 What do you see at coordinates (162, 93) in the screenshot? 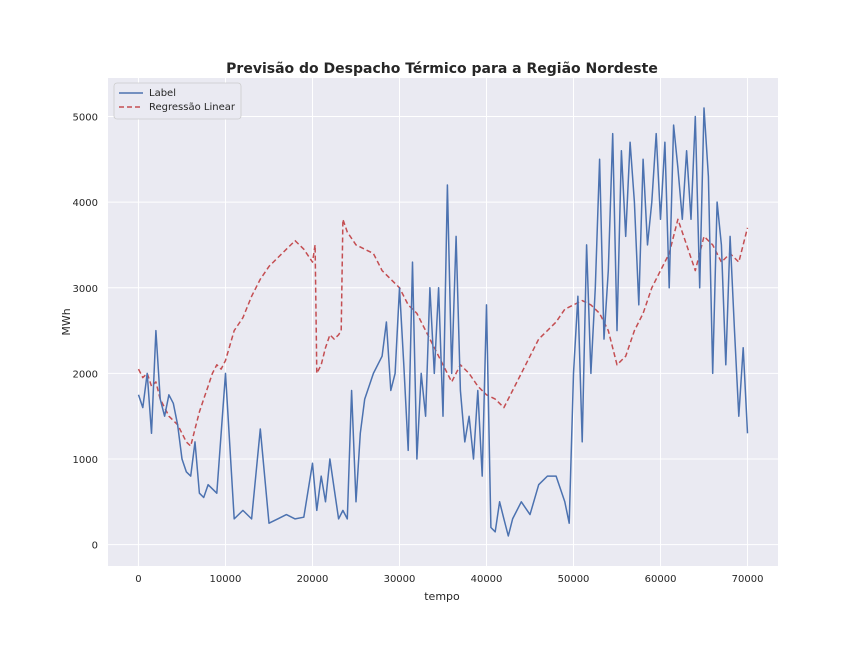
I see `legend-entry-label: Label` at bounding box center [162, 93].